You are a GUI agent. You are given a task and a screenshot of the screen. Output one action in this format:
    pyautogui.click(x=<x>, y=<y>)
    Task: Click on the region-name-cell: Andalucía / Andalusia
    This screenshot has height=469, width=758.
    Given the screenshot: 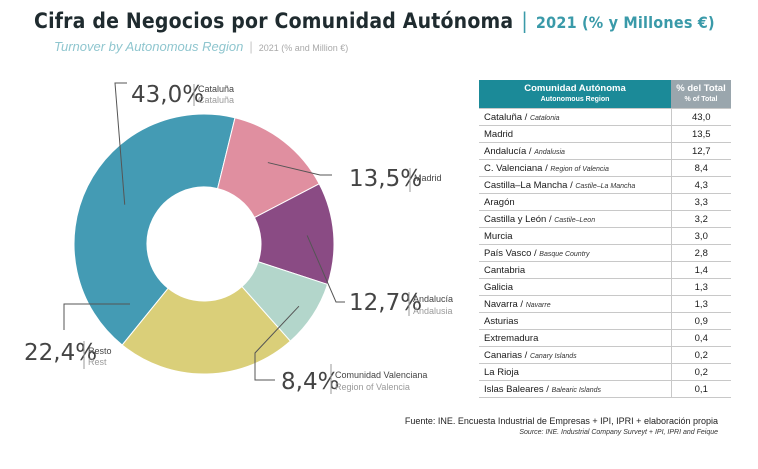 What is the action you would take?
    pyautogui.click(x=575, y=151)
    